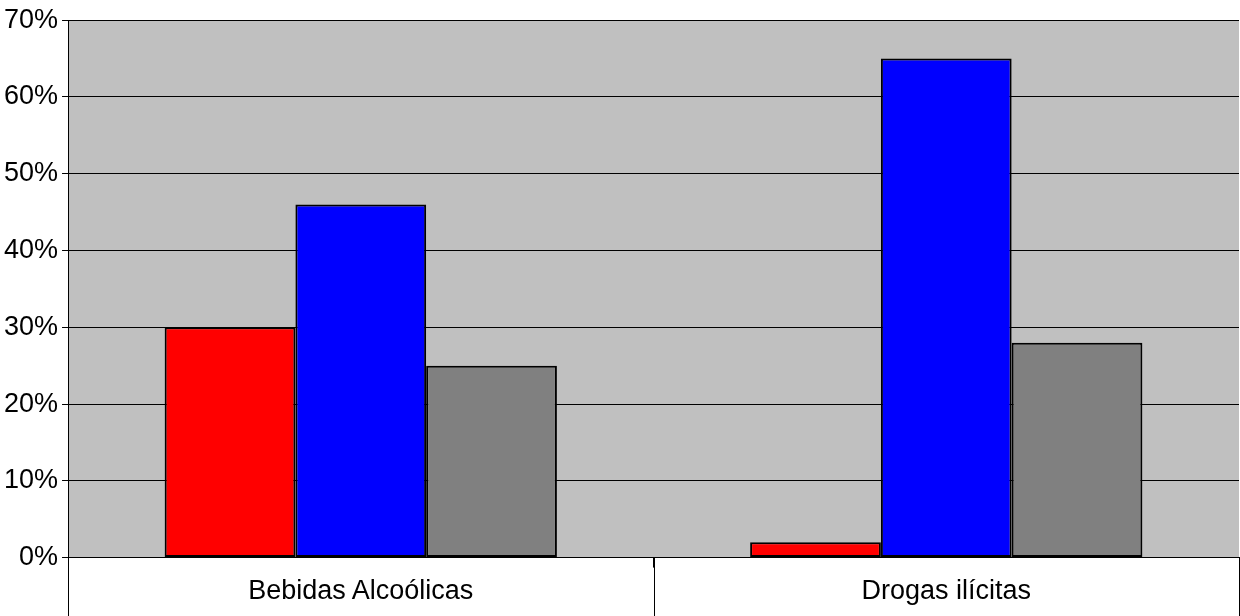 This screenshot has width=1240, height=616. I want to click on y-tick-label: 30%, so click(31, 325).